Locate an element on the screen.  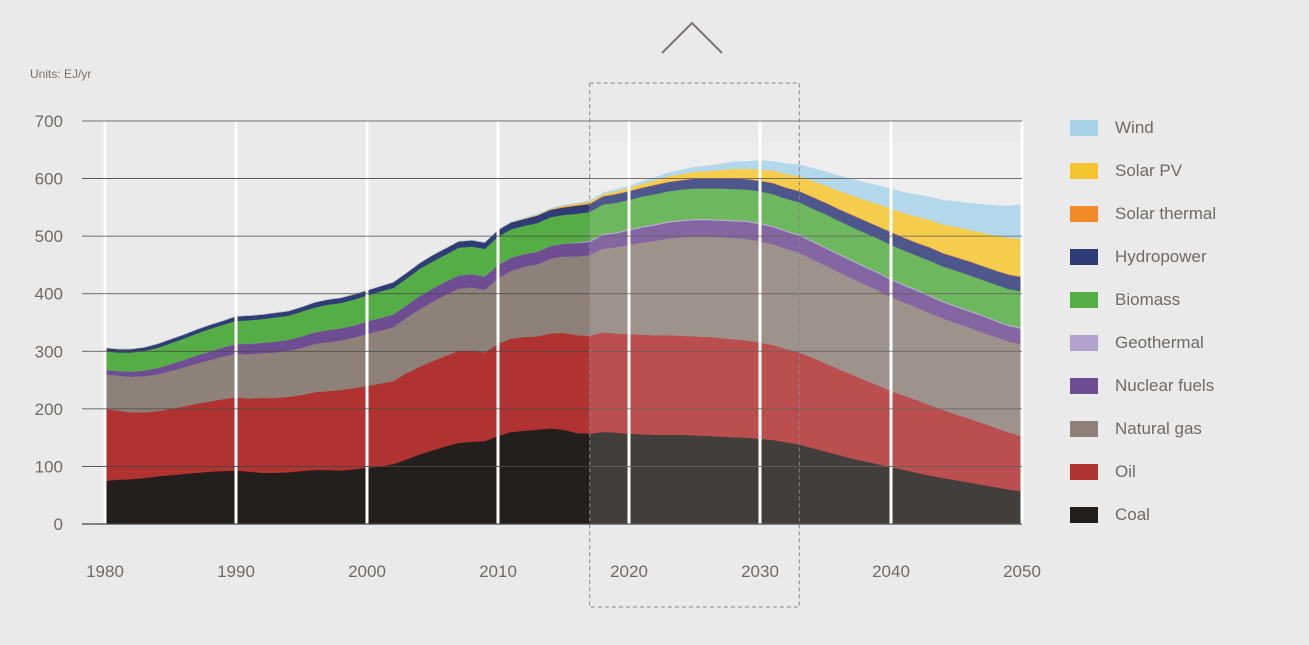
x-axis-ticks: 1980 1990 2000 2010 2020 2030 2040 2050 is located at coordinates (563, 571).